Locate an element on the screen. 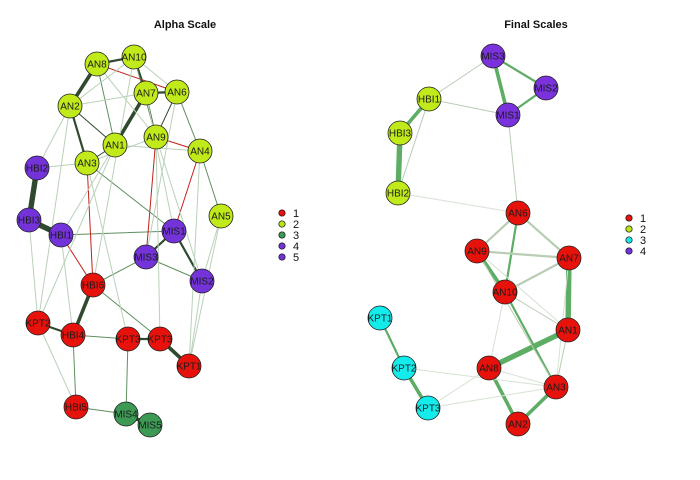 Image resolution: width=700 pixels, height=480 pixels. alpha-node-label: KPT2 is located at coordinates (37, 324).